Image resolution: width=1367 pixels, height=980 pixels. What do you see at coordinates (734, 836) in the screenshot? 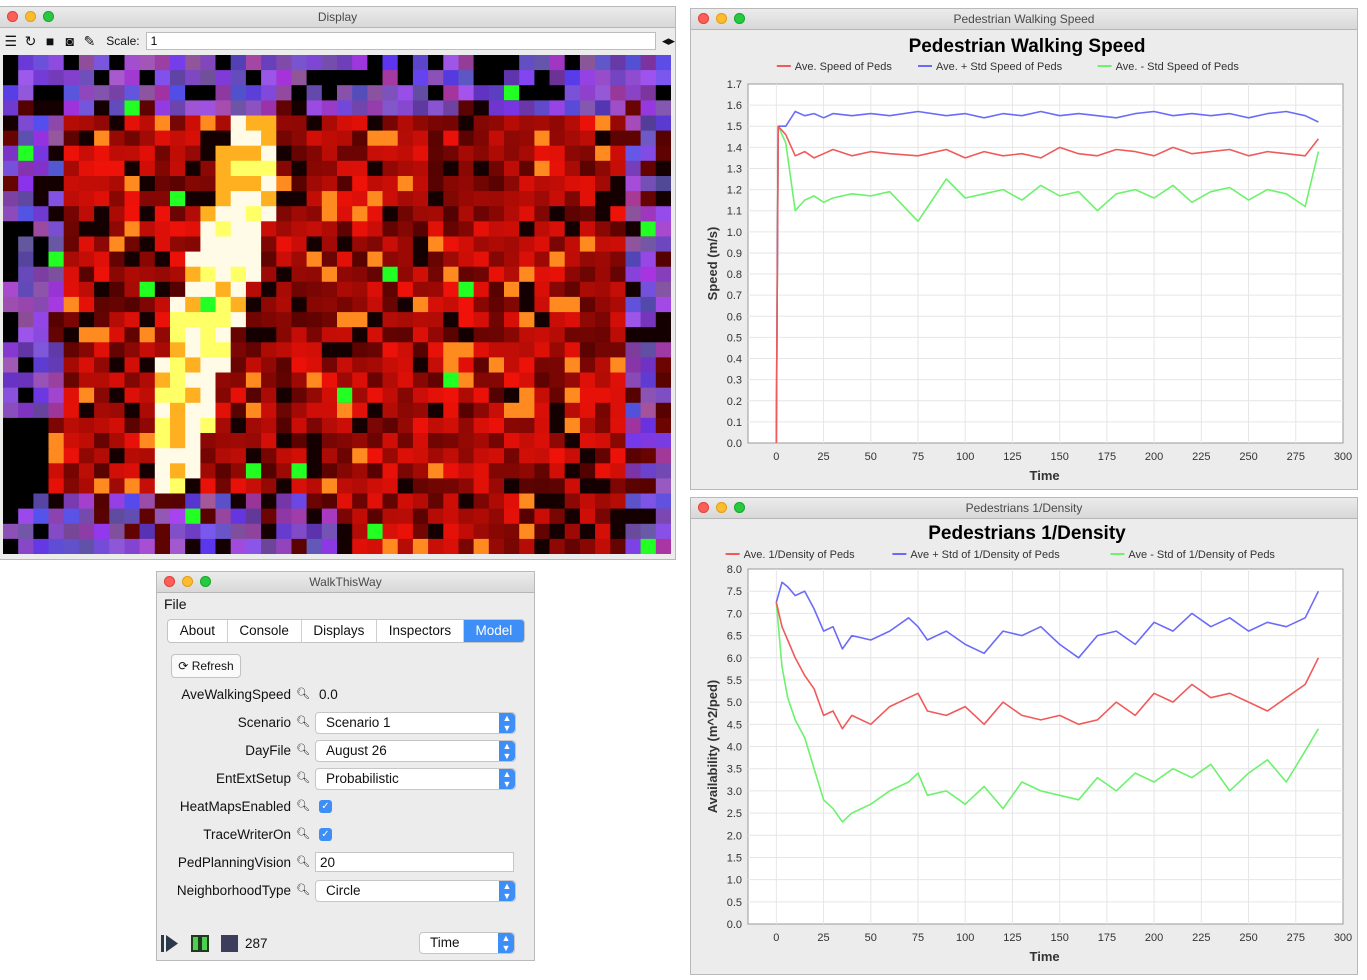
I see `y-tick-label: 2.0` at bounding box center [734, 836].